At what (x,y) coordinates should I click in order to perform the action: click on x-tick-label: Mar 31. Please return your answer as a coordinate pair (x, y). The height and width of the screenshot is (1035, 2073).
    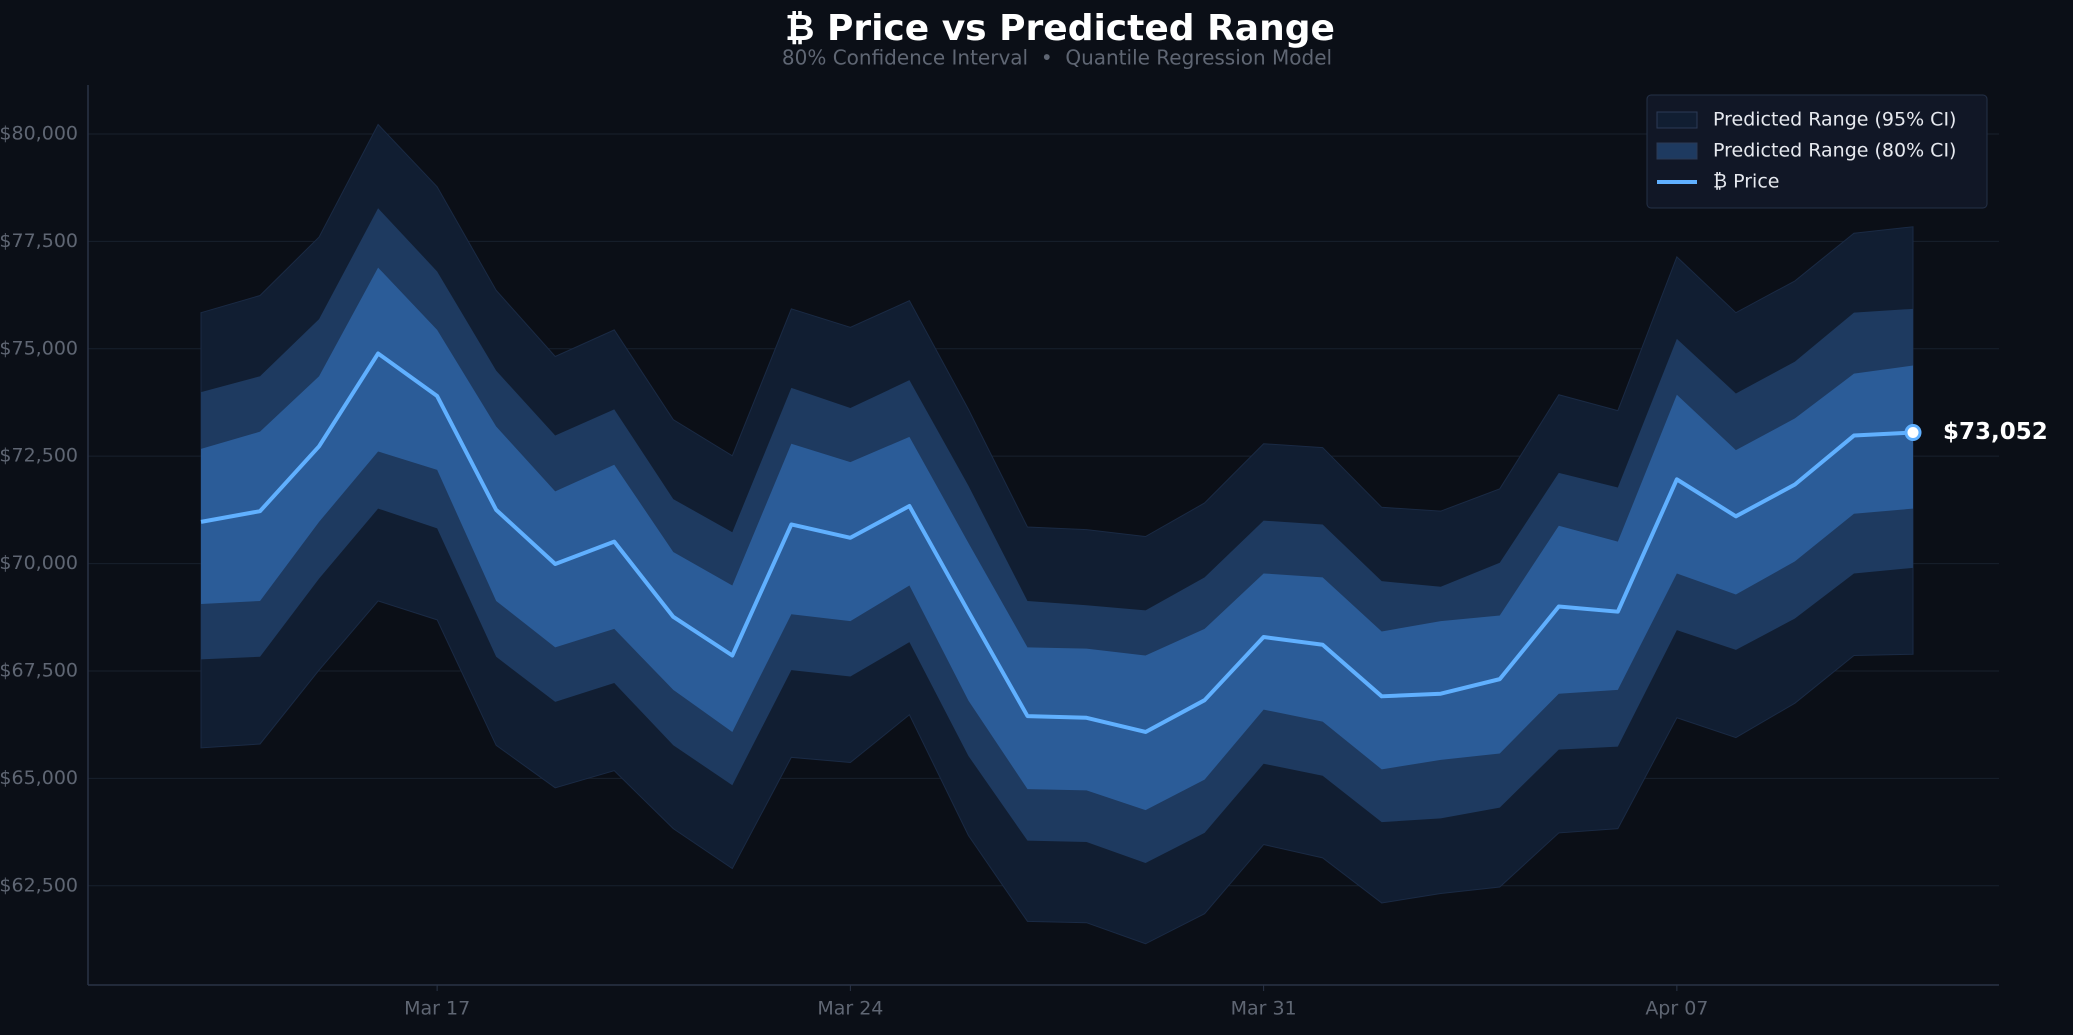
    Looking at the image, I should click on (1264, 1009).